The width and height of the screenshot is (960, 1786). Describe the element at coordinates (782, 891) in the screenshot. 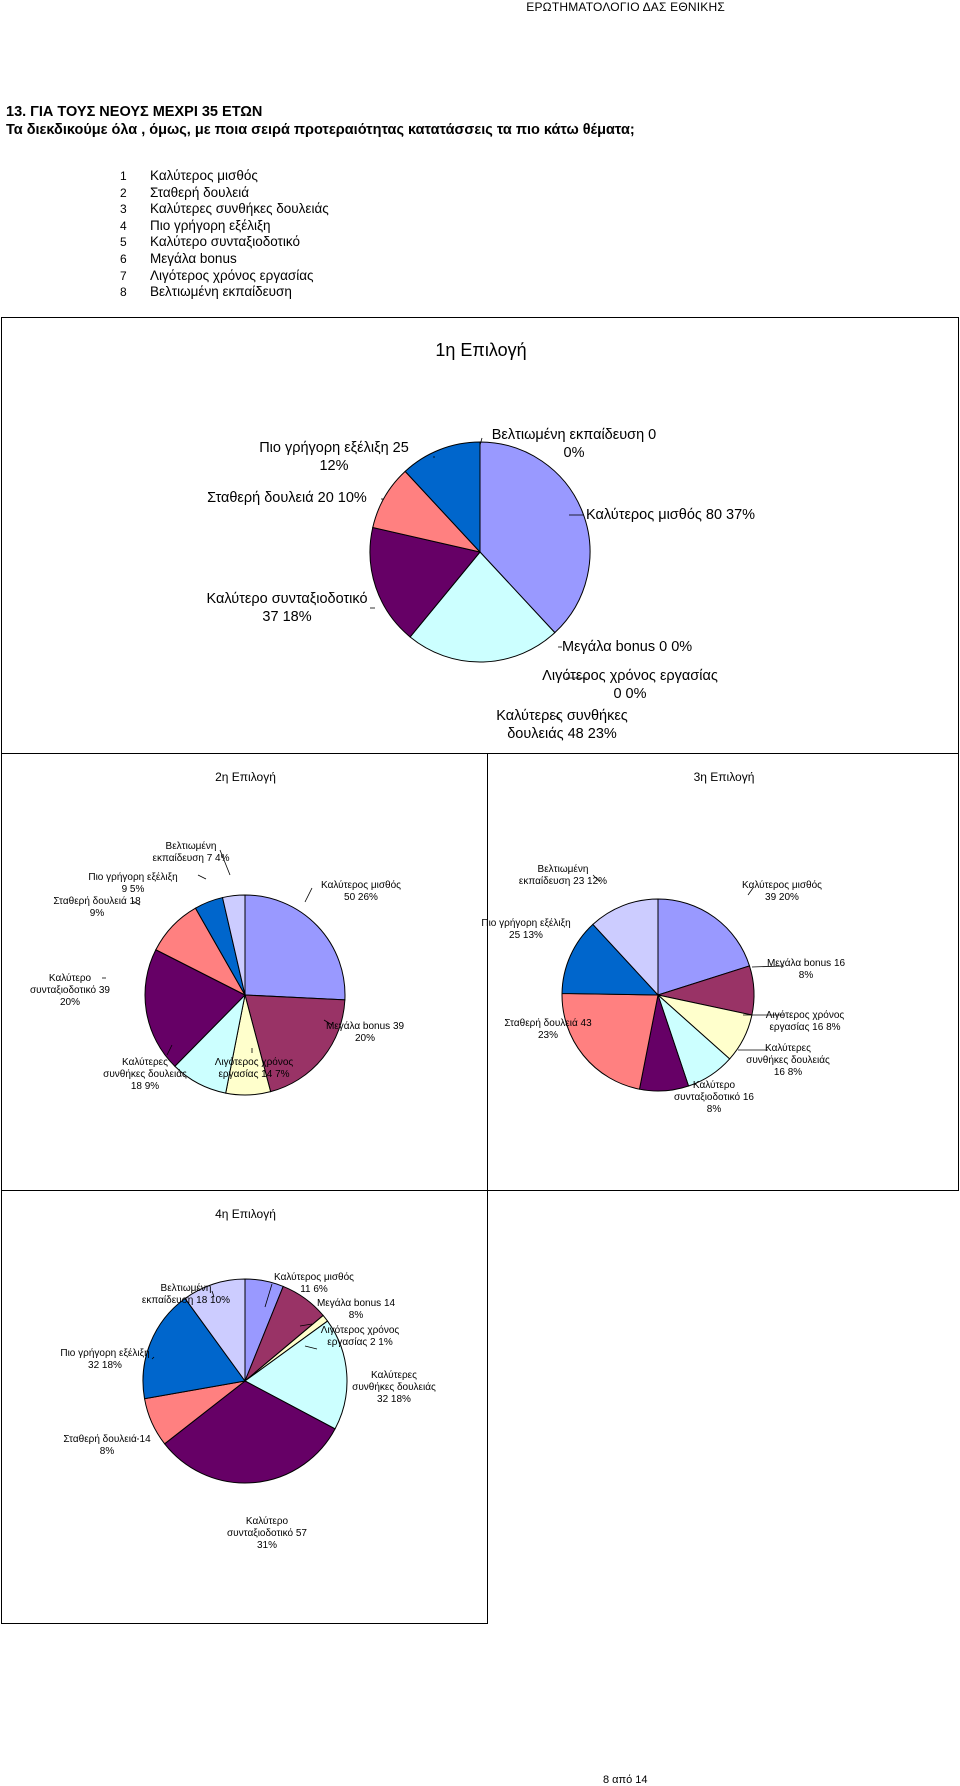

I see `data-label-salary: Καλύτερος μισθός 39 20%` at that location.